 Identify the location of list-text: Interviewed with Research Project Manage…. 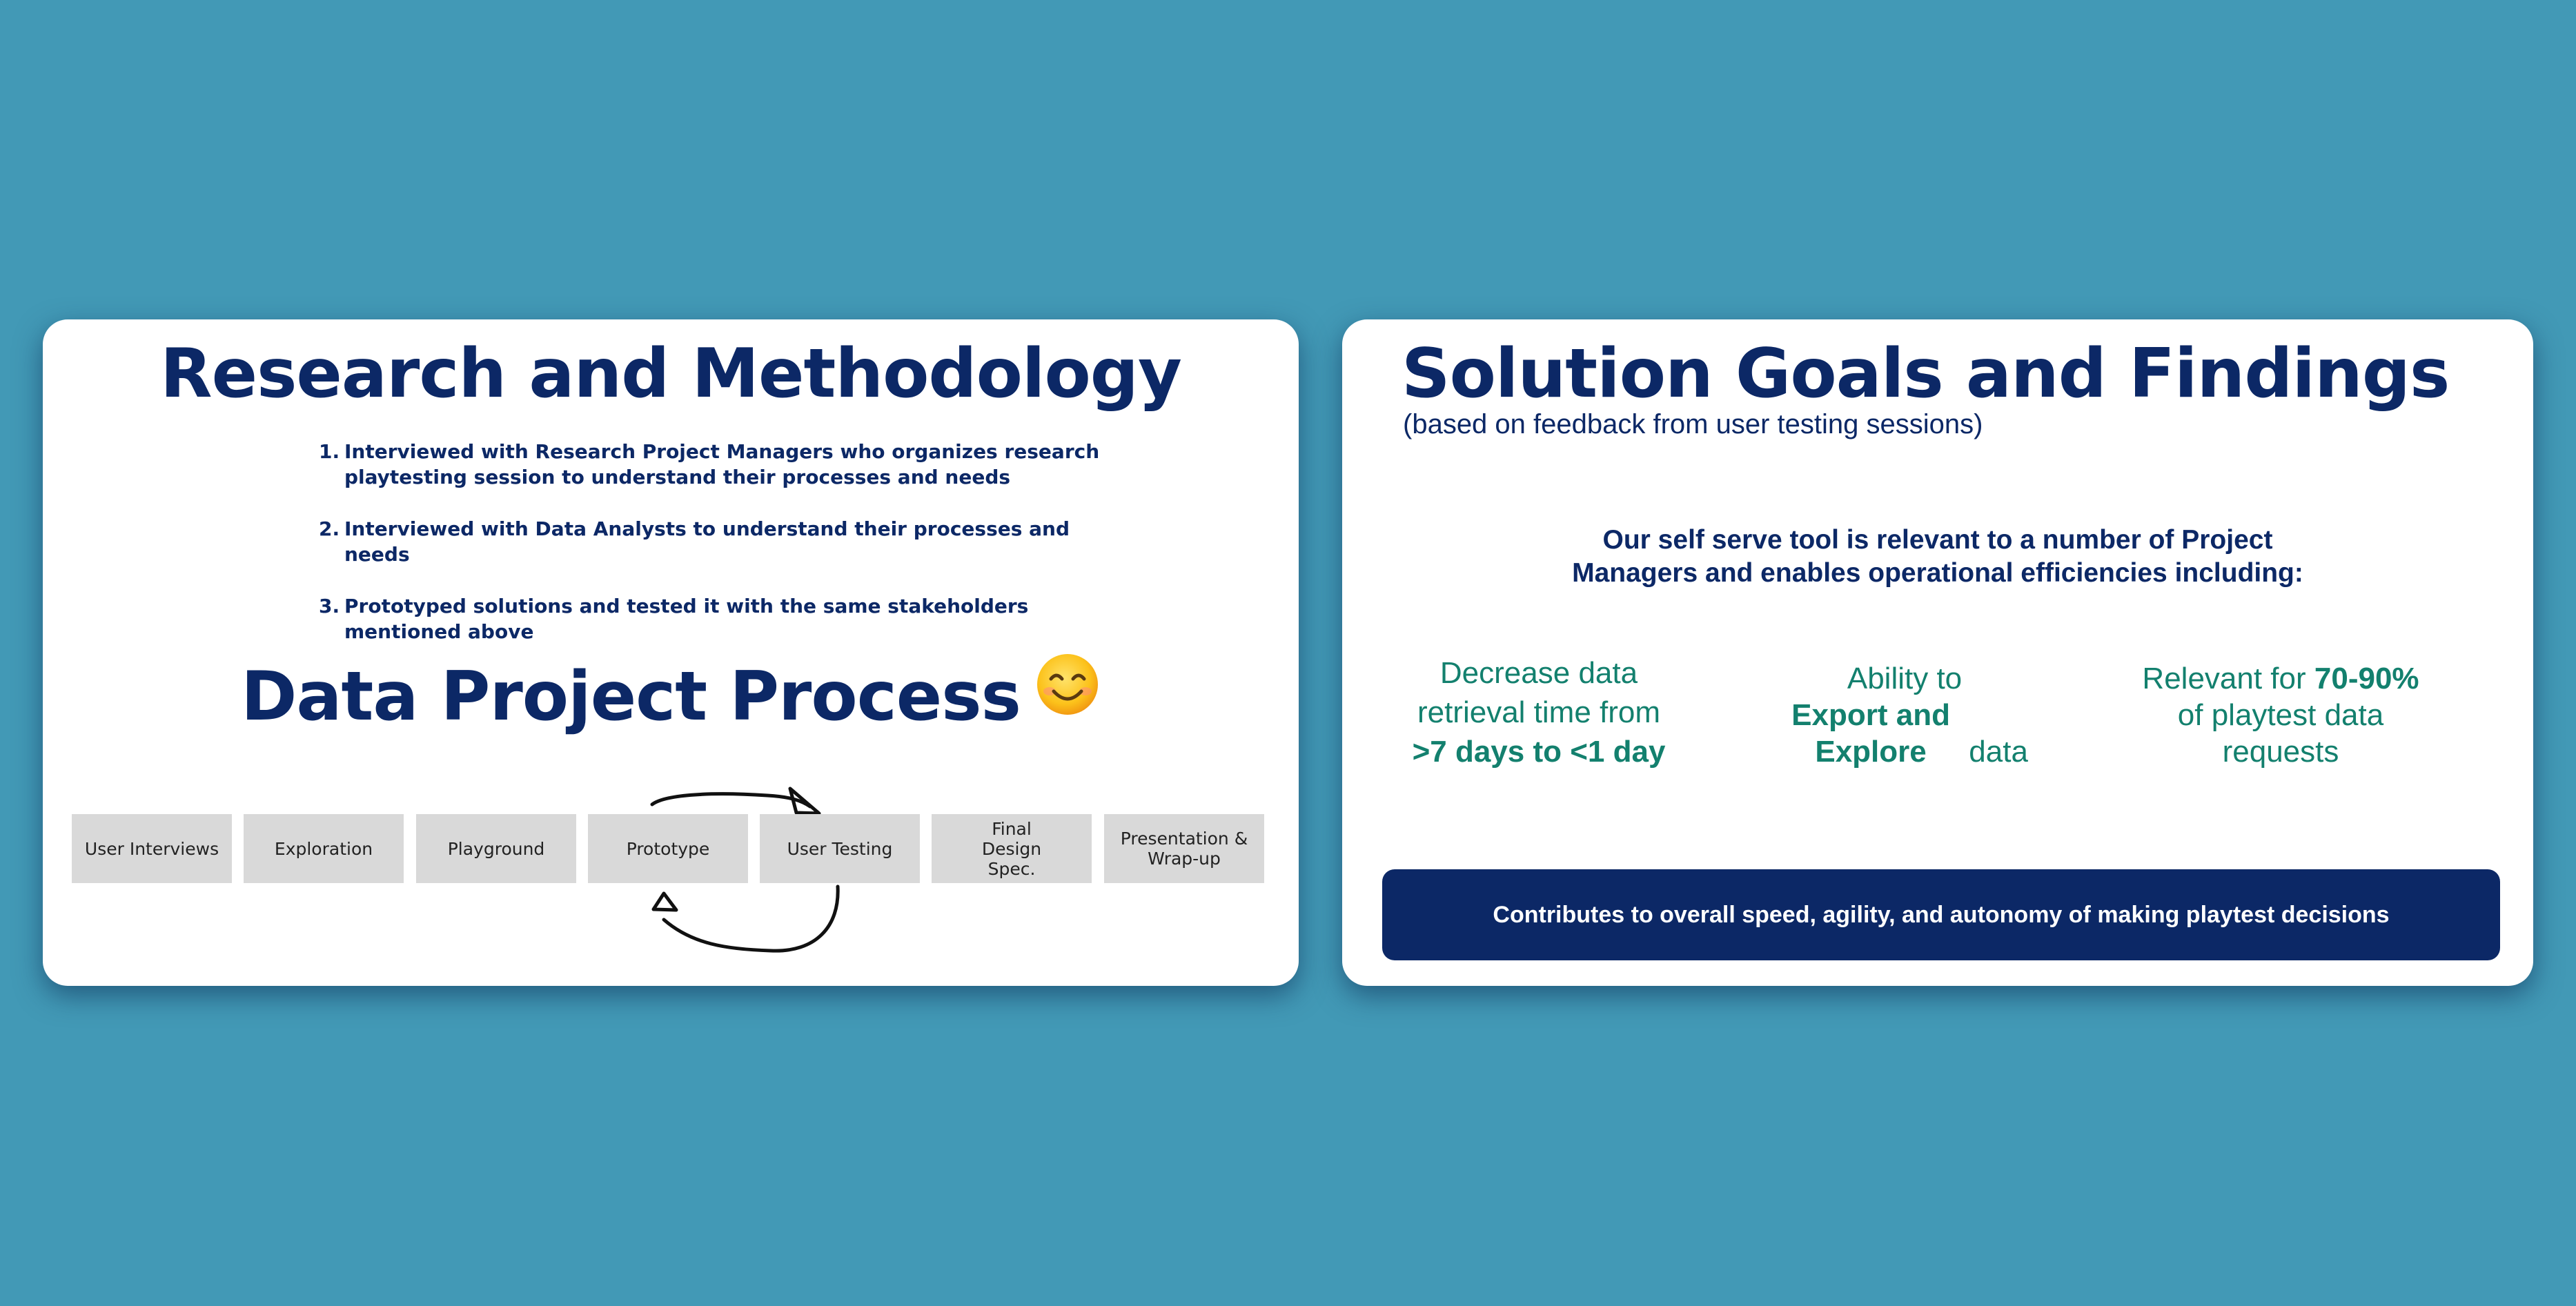
(722, 464).